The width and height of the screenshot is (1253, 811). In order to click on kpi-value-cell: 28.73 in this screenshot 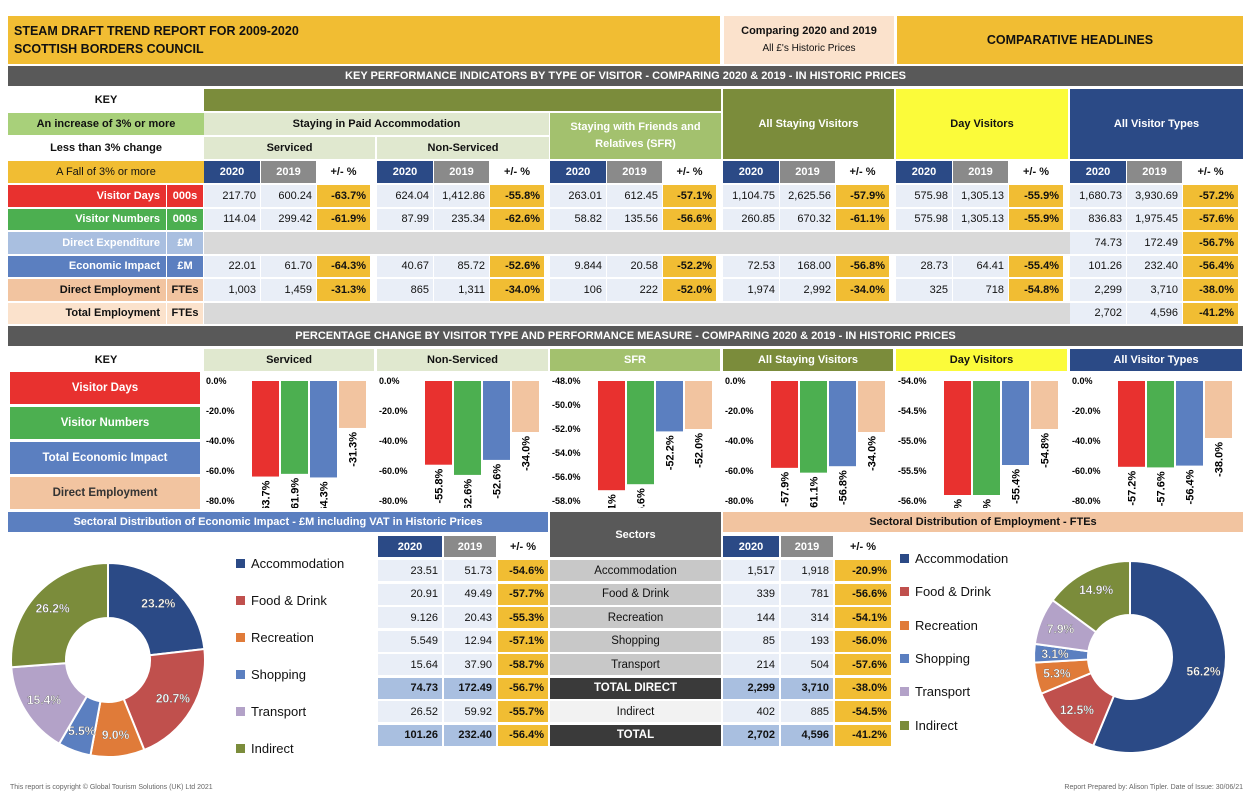, I will do `click(924, 266)`.